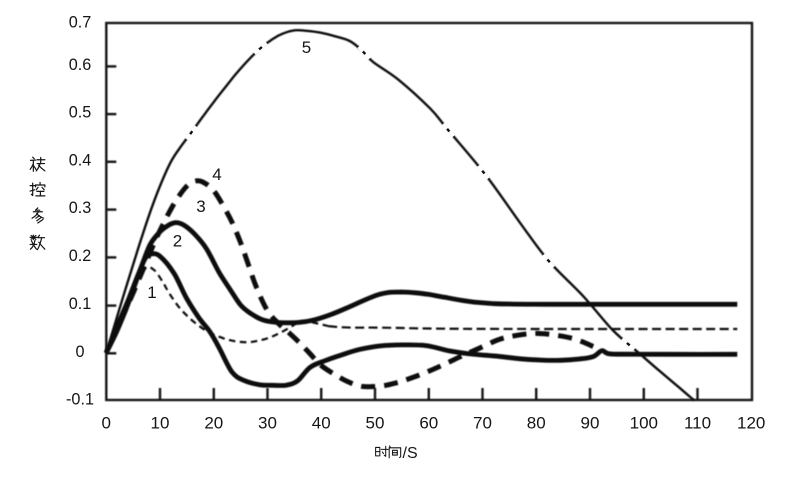  What do you see at coordinates (80, 399) in the screenshot?
I see `svg-text: -0.1` at bounding box center [80, 399].